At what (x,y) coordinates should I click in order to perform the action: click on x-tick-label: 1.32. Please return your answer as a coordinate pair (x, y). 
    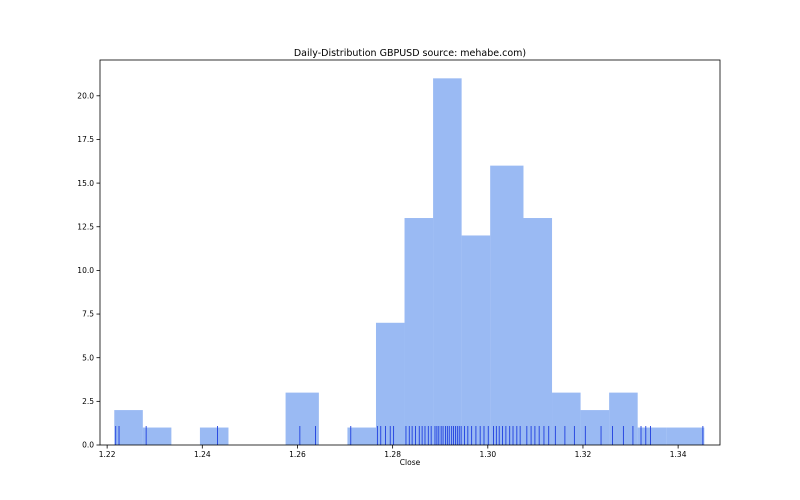
    Looking at the image, I should click on (583, 454).